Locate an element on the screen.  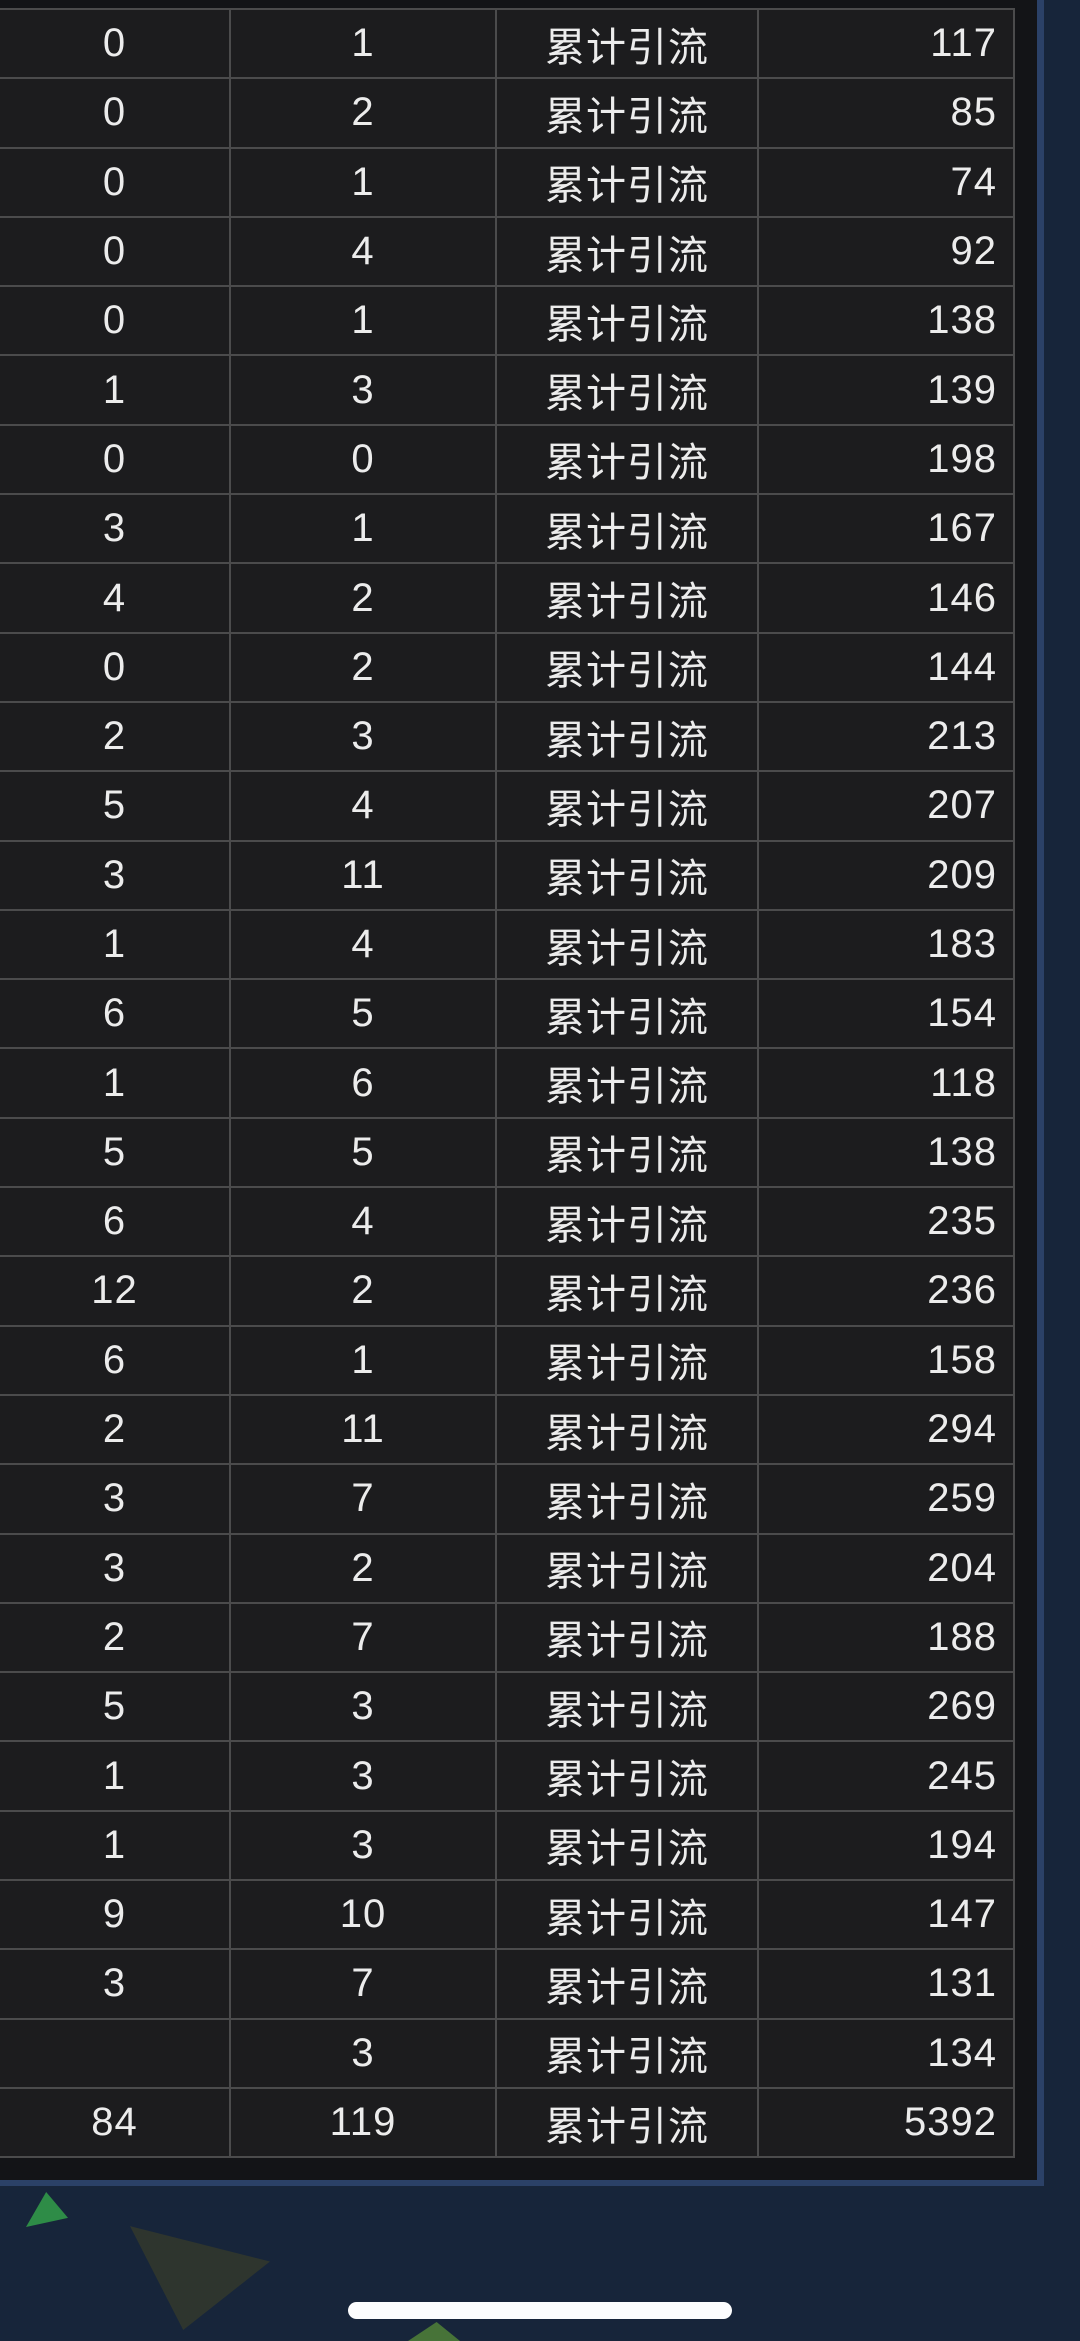
table-cell: 92 is located at coordinates (886, 251).